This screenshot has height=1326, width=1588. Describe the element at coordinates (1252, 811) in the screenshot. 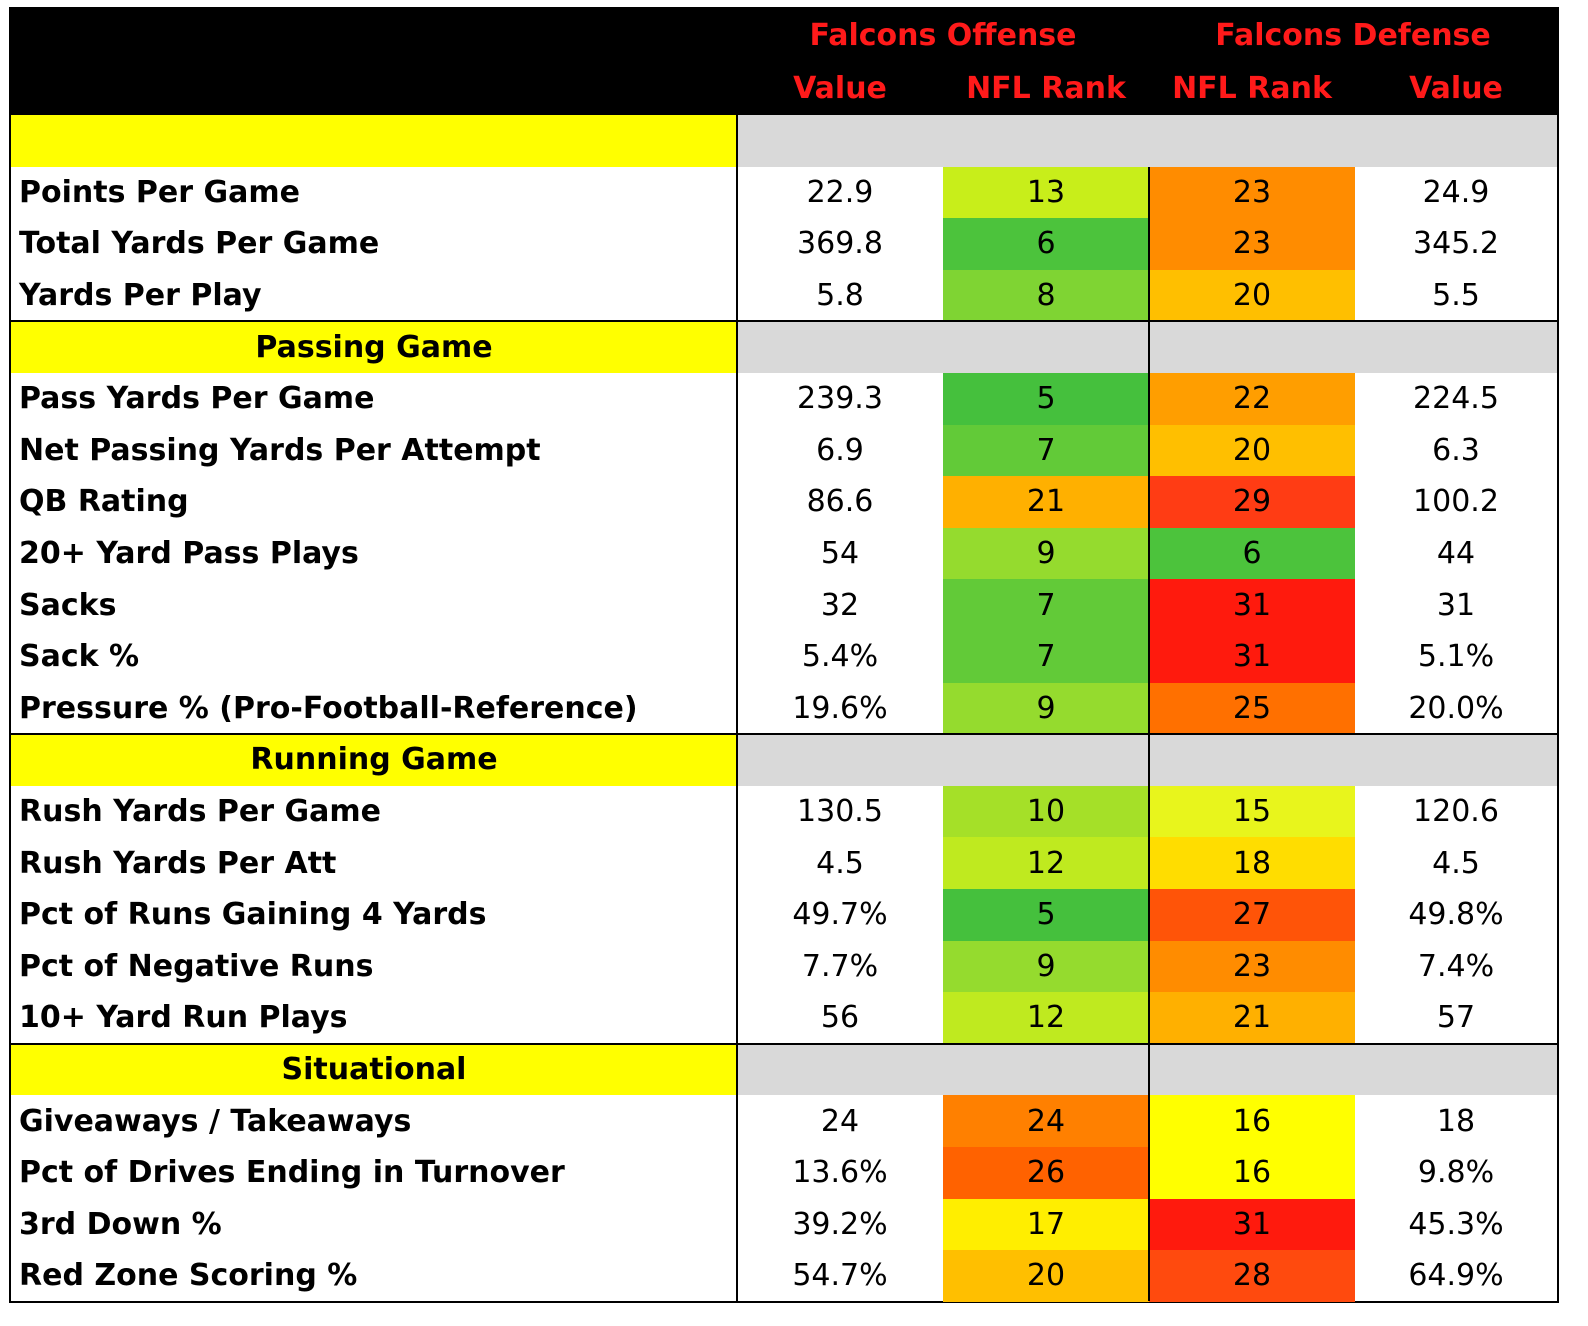

I see `defense-rank: 15` at that location.